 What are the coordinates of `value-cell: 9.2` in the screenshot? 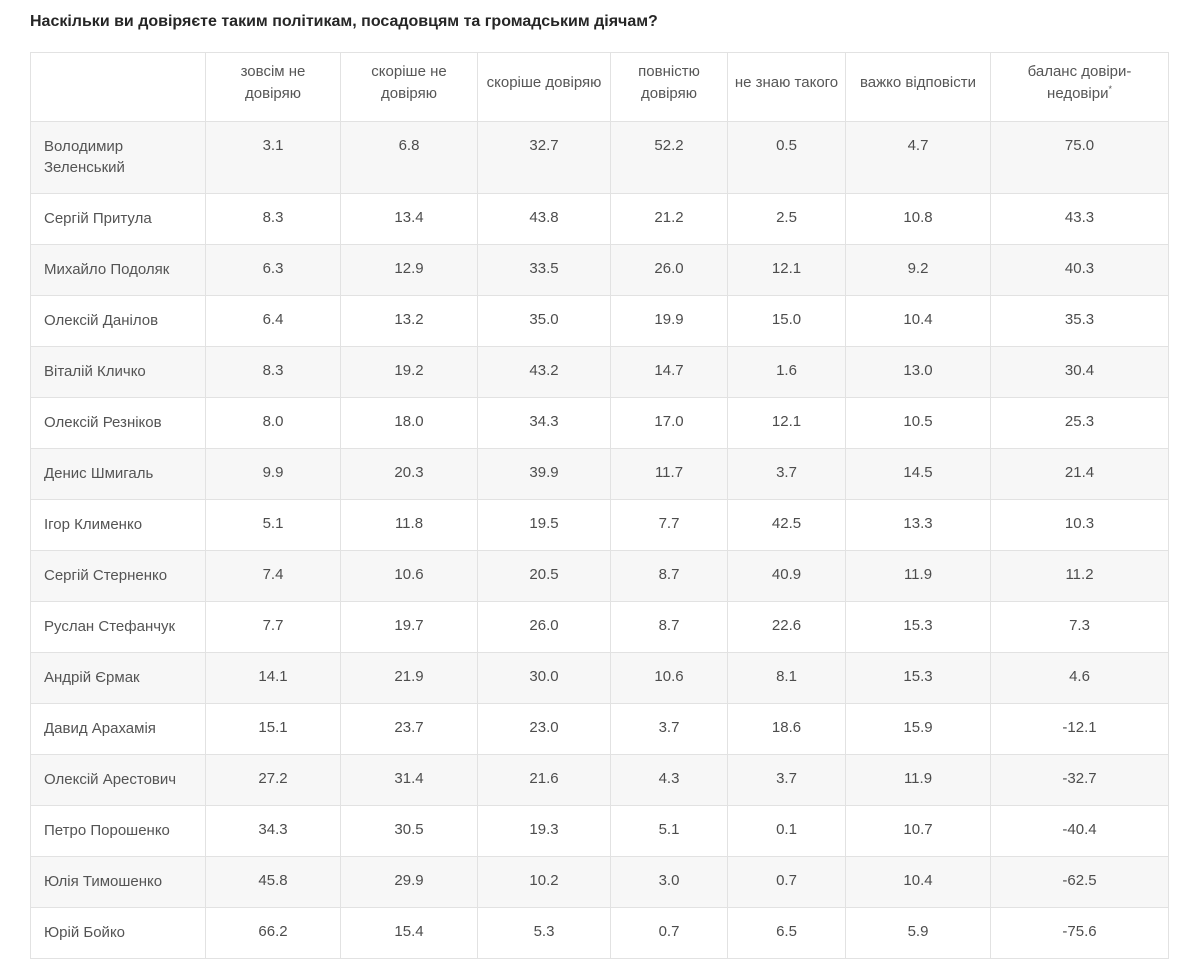 It's located at (918, 270).